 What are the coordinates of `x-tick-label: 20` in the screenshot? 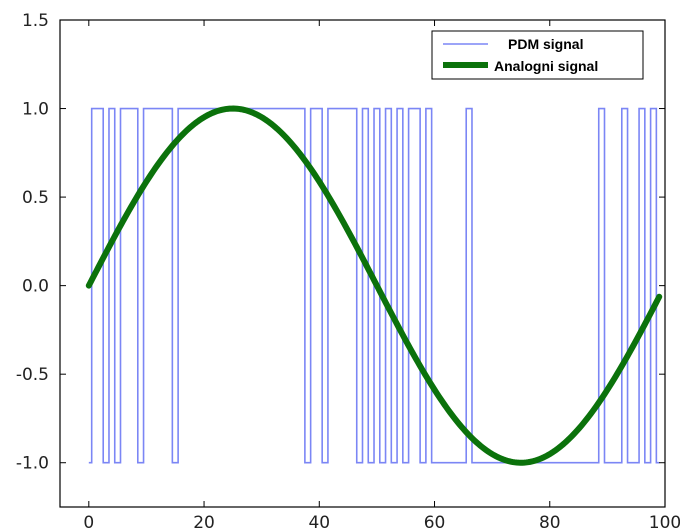 It's located at (204, 521).